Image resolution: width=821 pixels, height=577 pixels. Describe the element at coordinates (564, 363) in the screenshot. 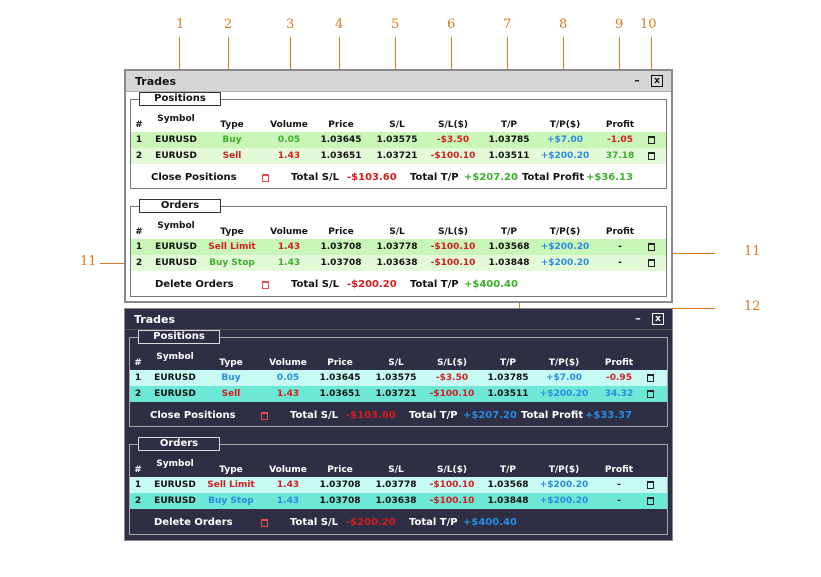

I see `header-tp-usd: T/P($)` at that location.